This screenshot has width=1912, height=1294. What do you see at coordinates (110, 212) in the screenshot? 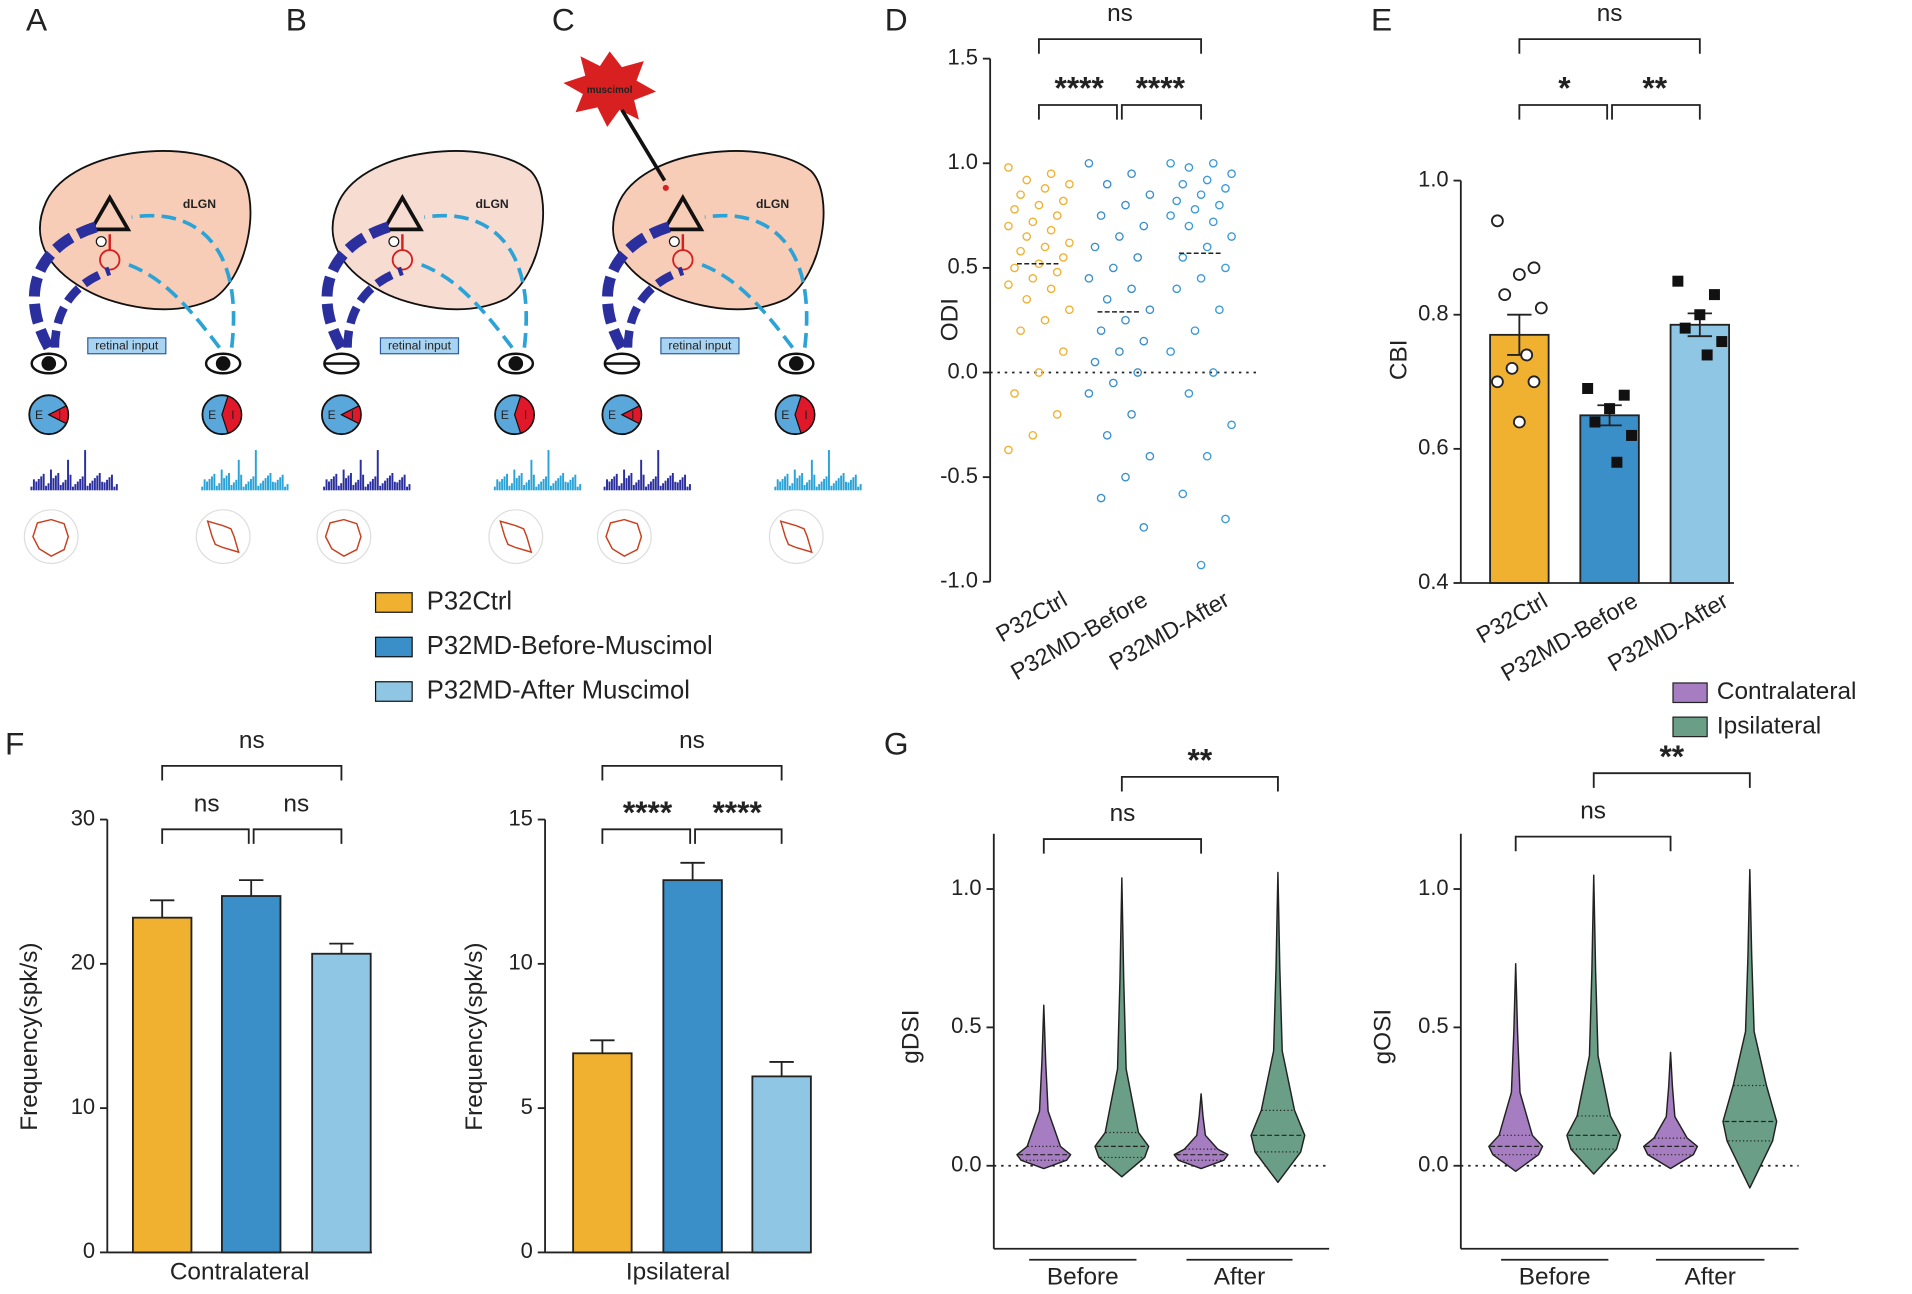
I see `relay-neuron` at bounding box center [110, 212].